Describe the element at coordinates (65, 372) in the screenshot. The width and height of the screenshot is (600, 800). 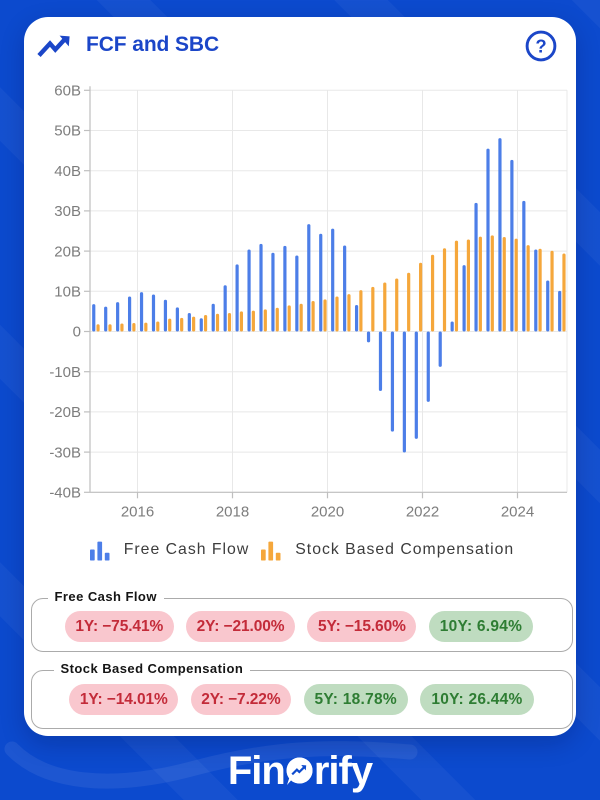
I see `svg-text: -10B` at that location.